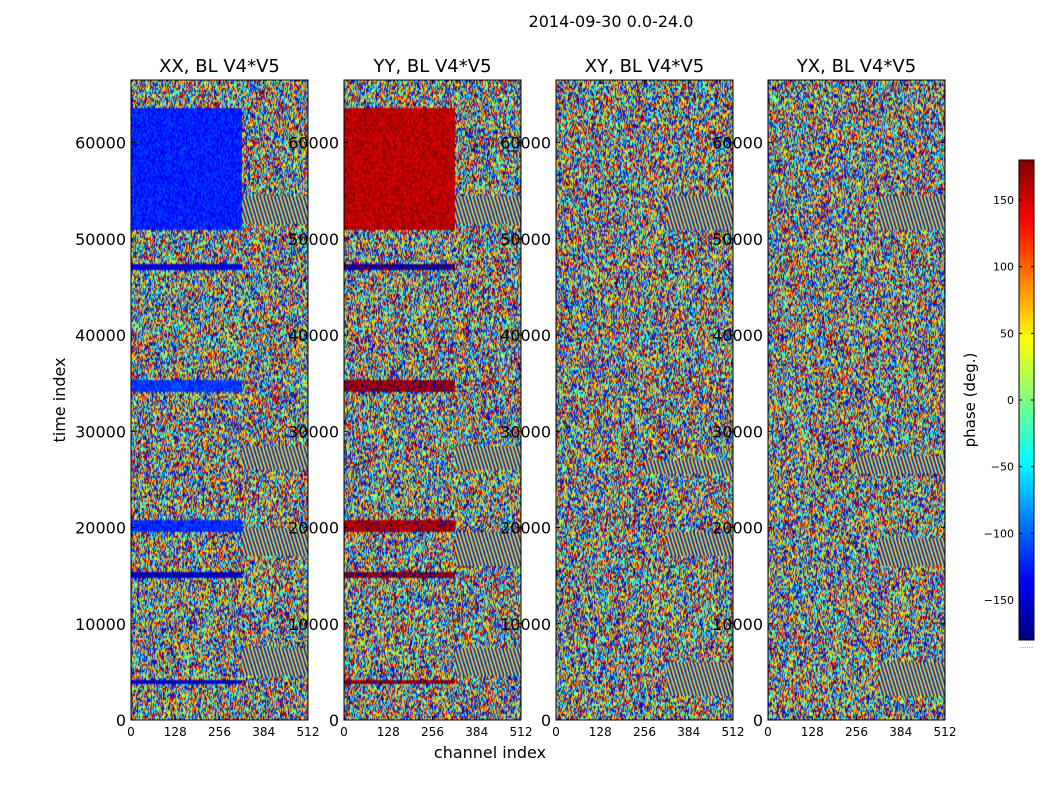  What do you see at coordinates (490, 752) in the screenshot?
I see `x-axis-label: channel index` at bounding box center [490, 752].